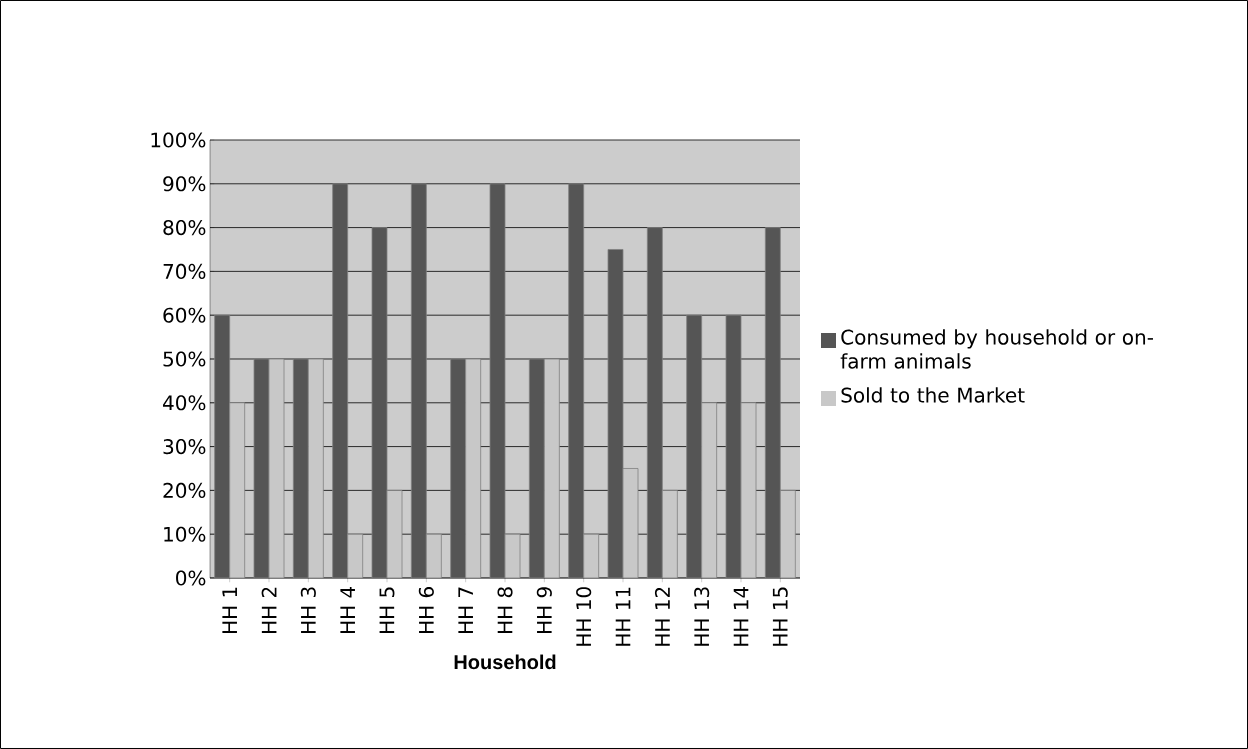  Describe the element at coordinates (178, 140) in the screenshot. I see `y-tick-label: 100%` at that location.